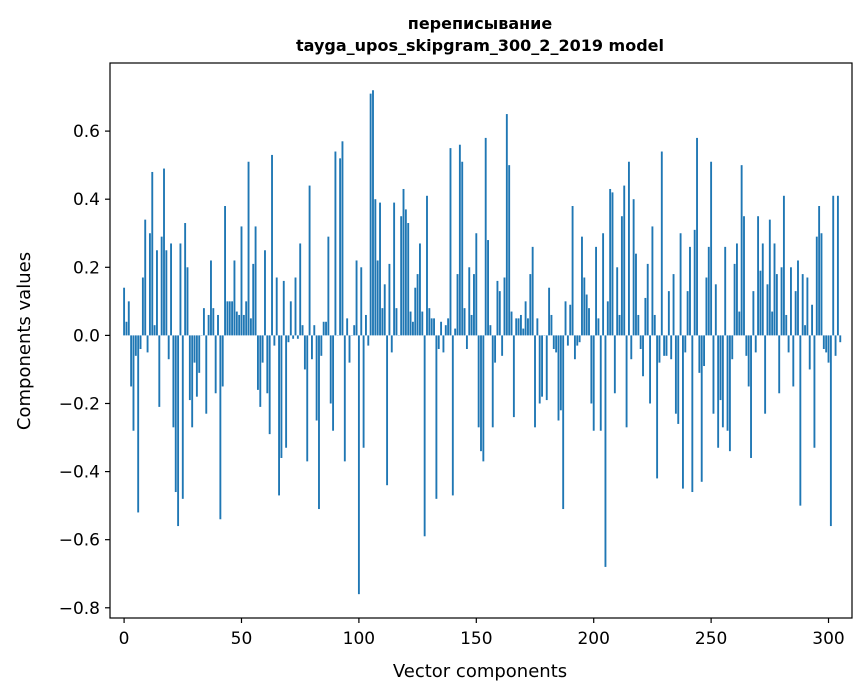  Describe the element at coordinates (711, 639) in the screenshot. I see `x-tick-label: 250` at that location.